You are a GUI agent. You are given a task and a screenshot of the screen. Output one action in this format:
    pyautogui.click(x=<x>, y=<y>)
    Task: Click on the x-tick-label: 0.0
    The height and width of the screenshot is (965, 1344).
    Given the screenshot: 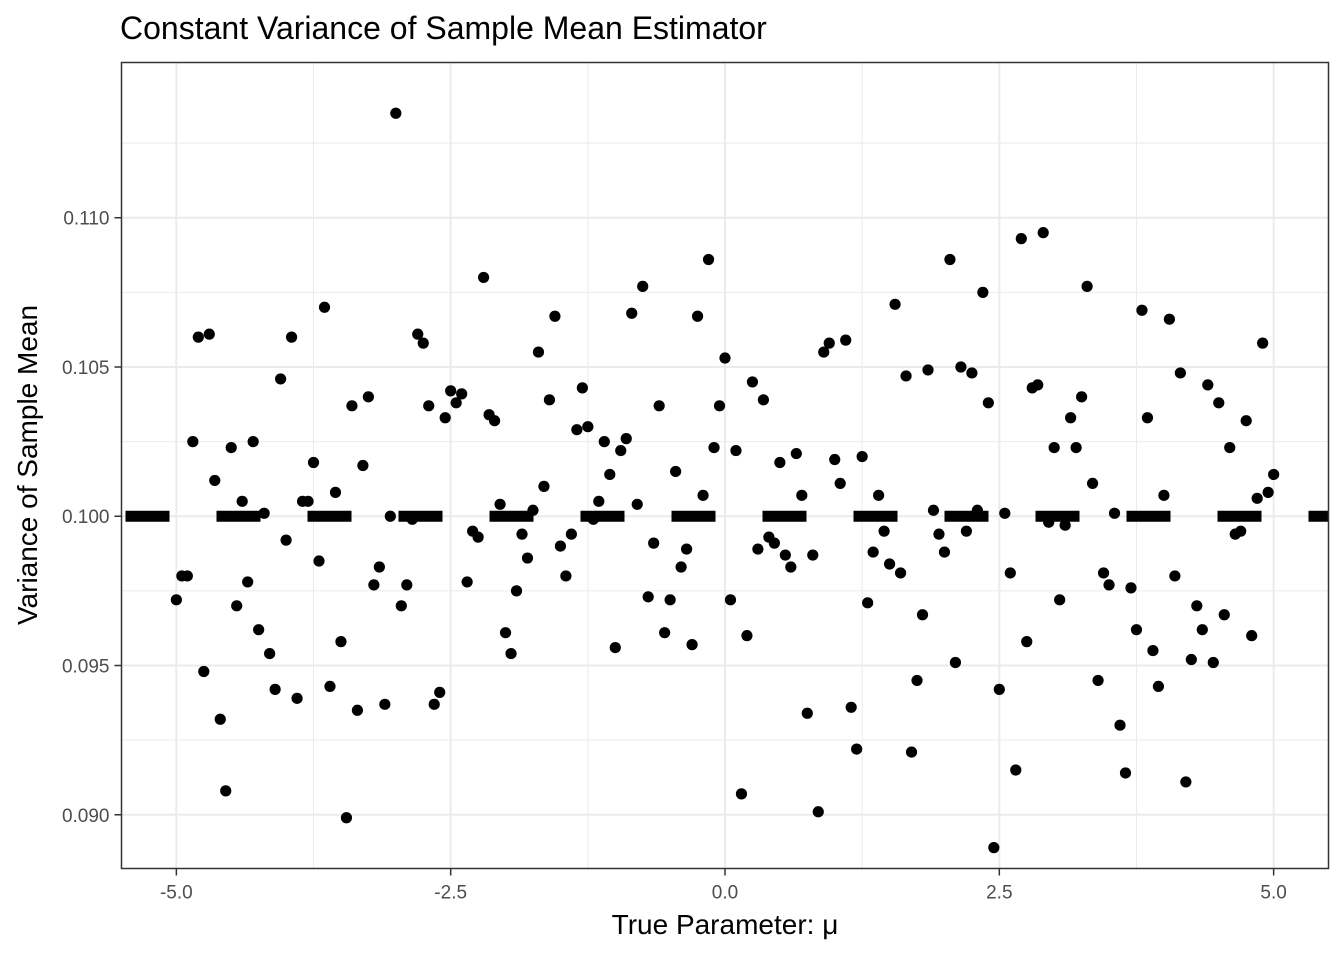 What is the action you would take?
    pyautogui.click(x=725, y=893)
    